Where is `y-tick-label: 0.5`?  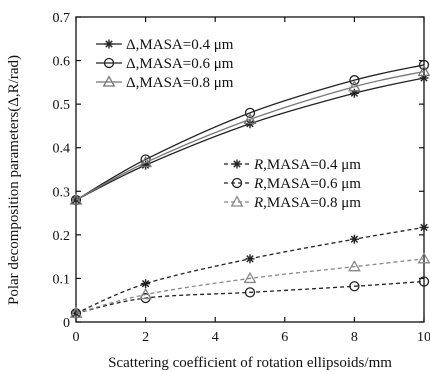 y-tick-label: 0.5 is located at coordinates (62, 105).